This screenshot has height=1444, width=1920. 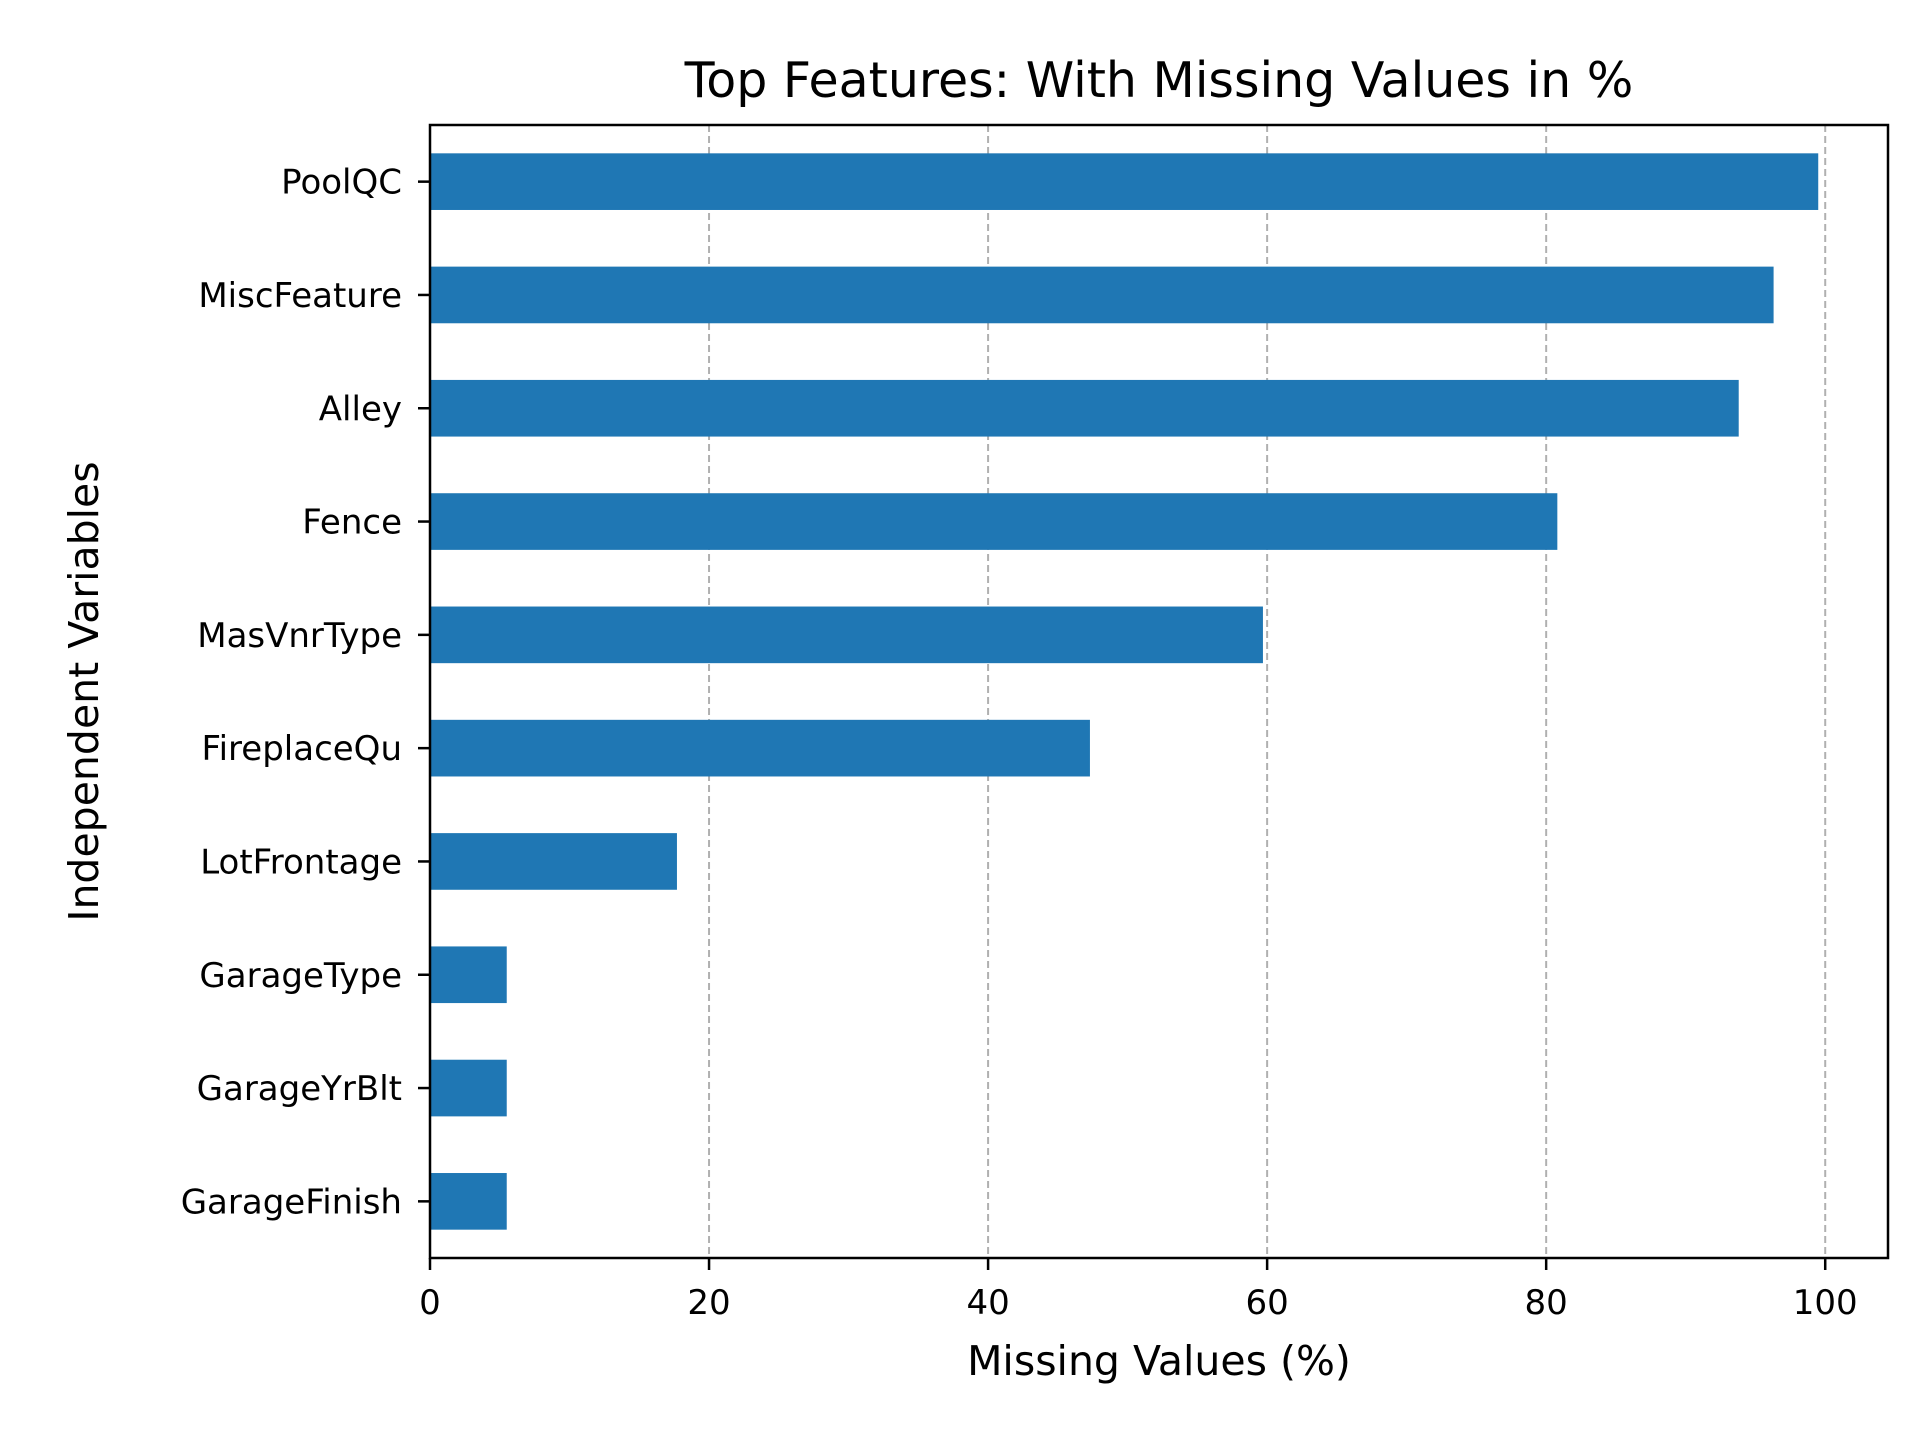 What do you see at coordinates (760, 748) in the screenshot?
I see `bar-FireplaceQu` at bounding box center [760, 748].